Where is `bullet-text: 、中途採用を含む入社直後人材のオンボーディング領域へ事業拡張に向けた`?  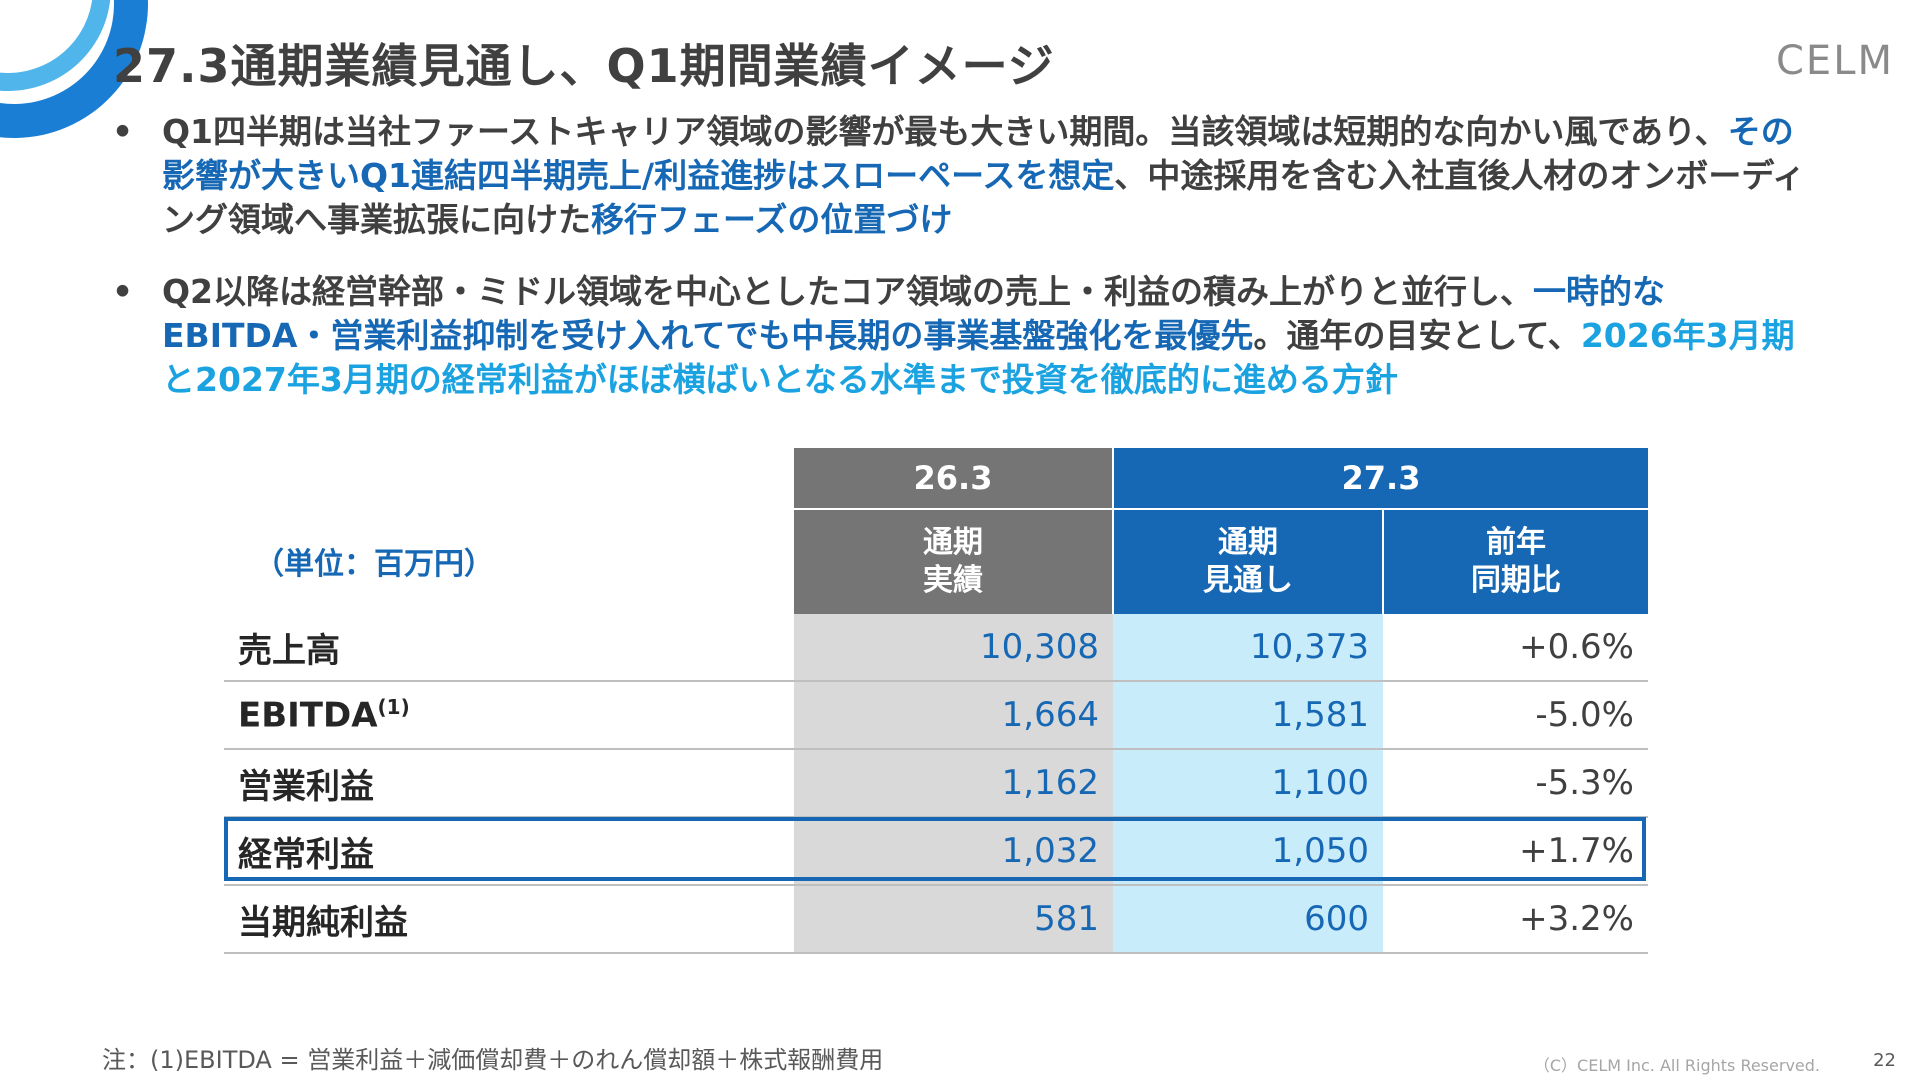
bullet-text: 、中途採用を含む入社直後人材のオンボーディング領域へ事業拡張に向けた is located at coordinates (984, 197).